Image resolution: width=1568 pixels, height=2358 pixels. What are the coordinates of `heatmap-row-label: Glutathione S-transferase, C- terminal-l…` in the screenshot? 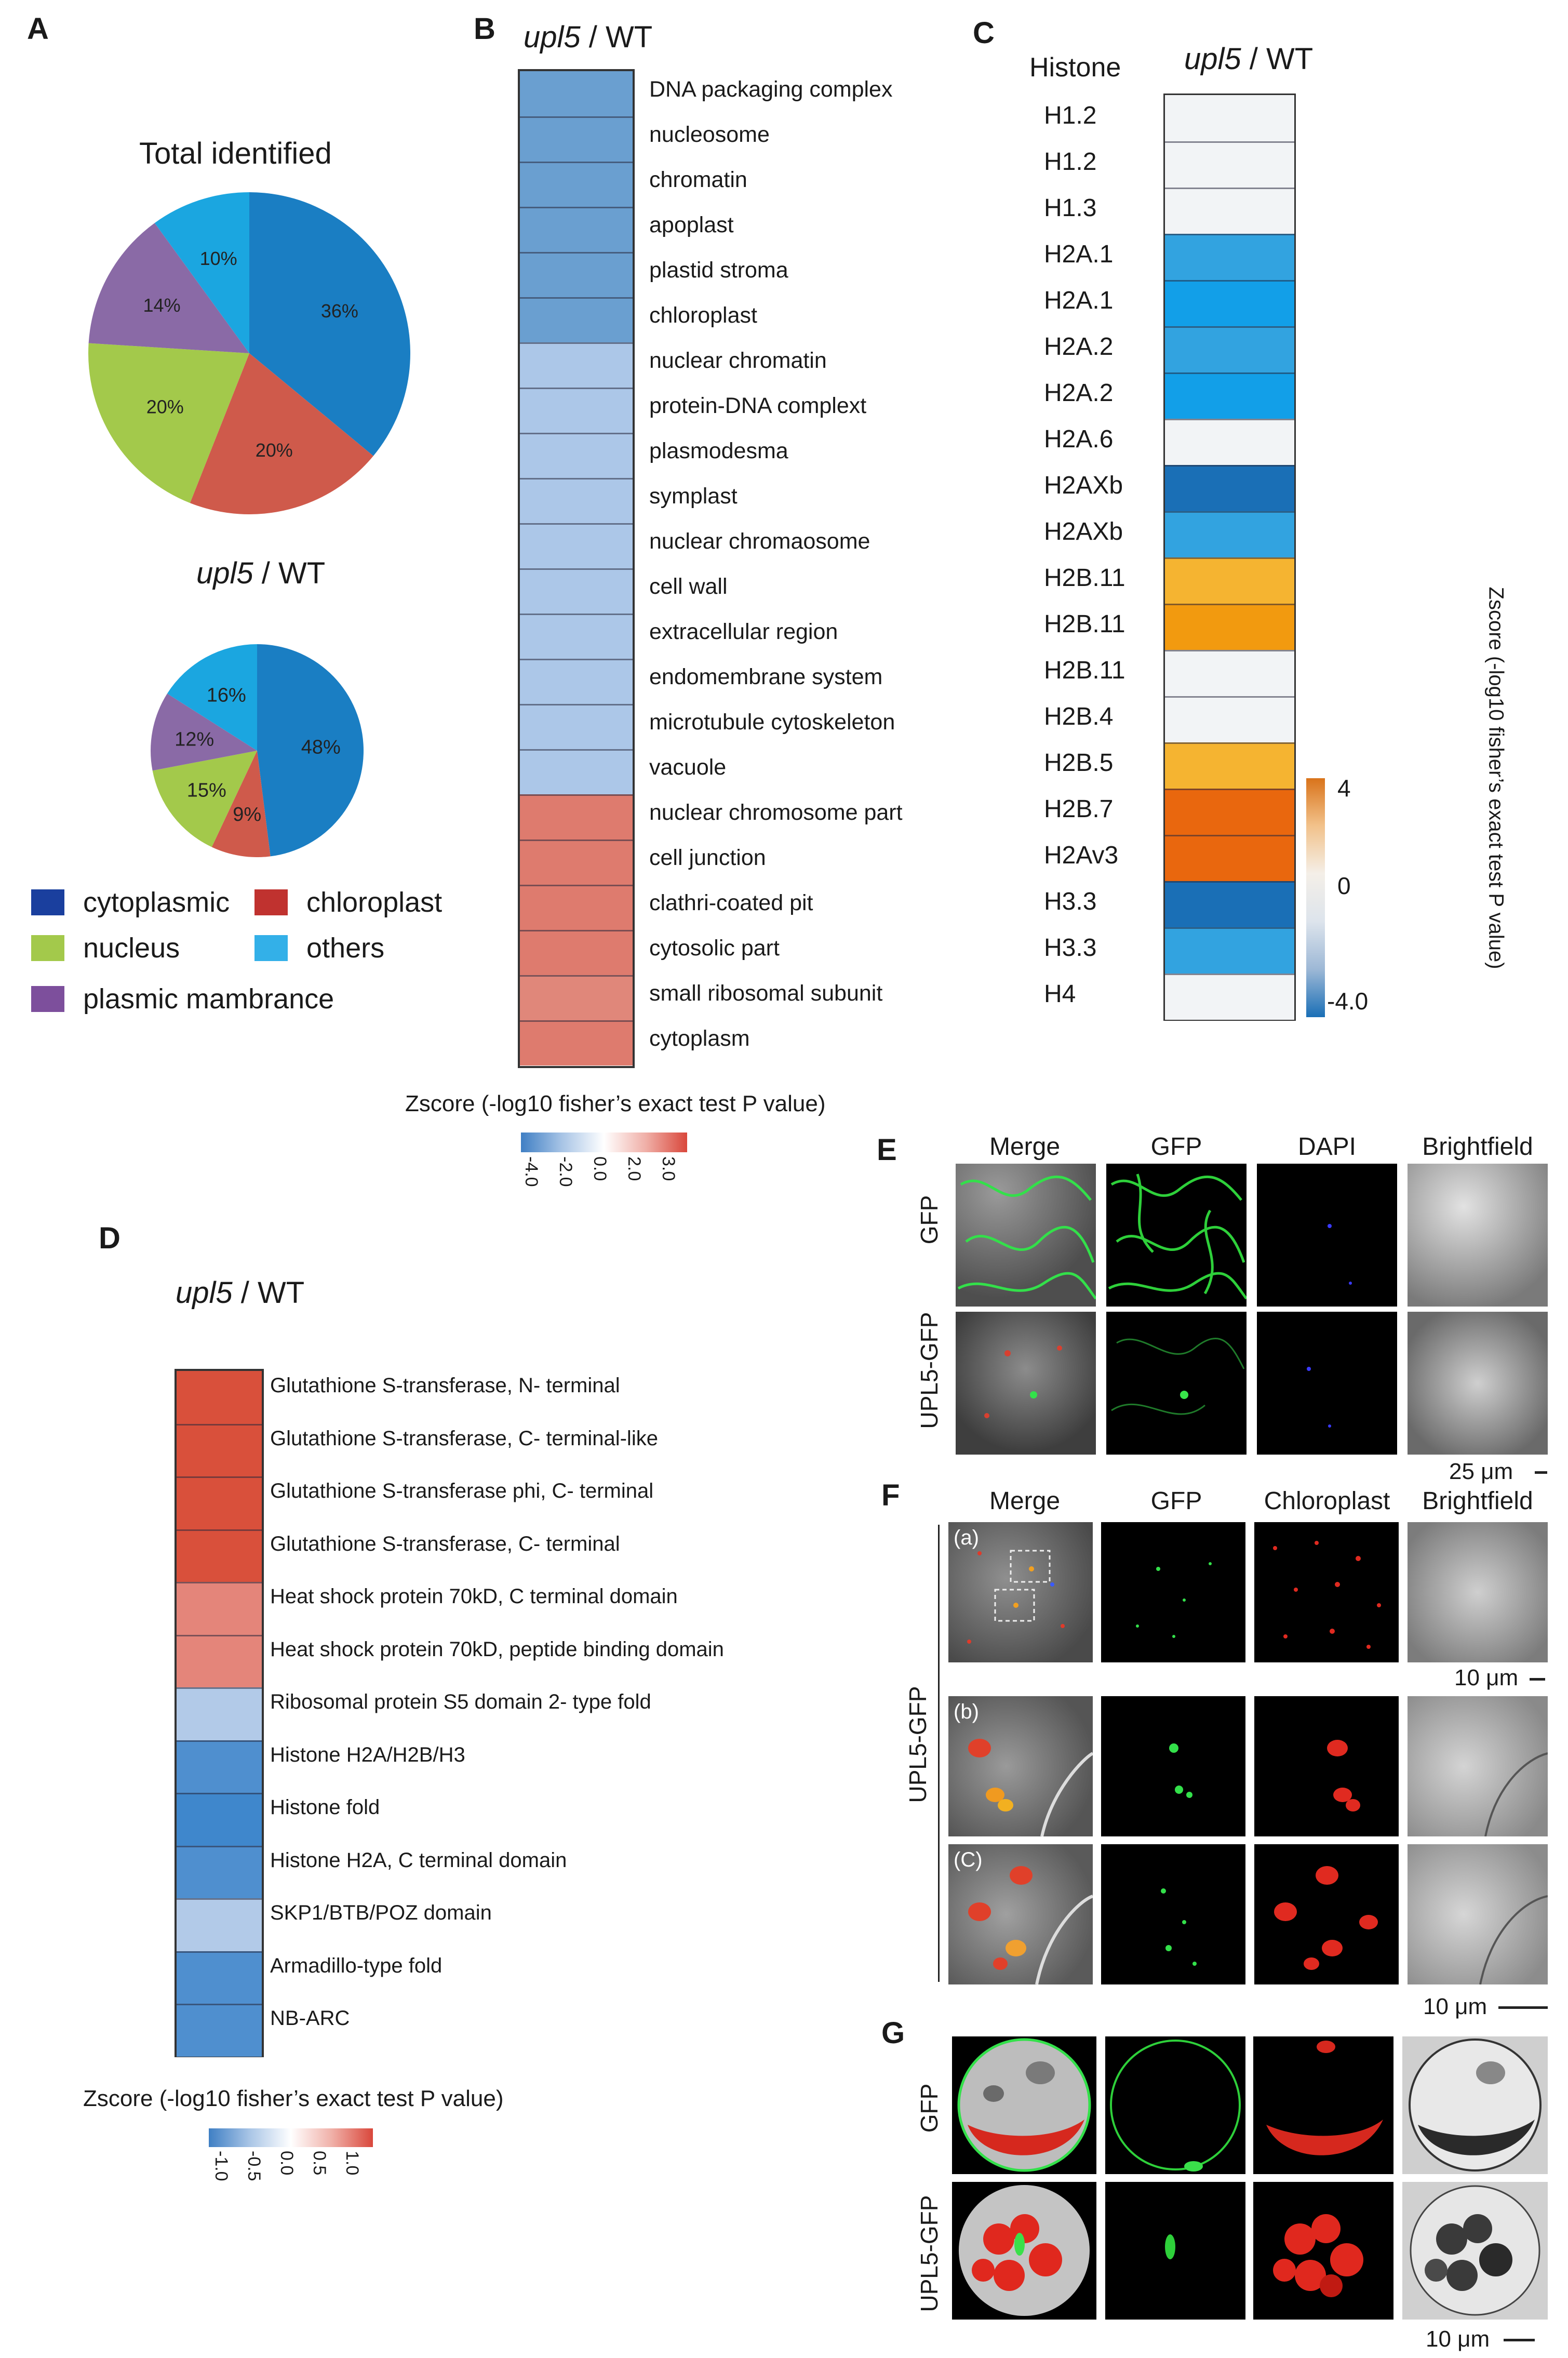 It's located at (464, 1439).